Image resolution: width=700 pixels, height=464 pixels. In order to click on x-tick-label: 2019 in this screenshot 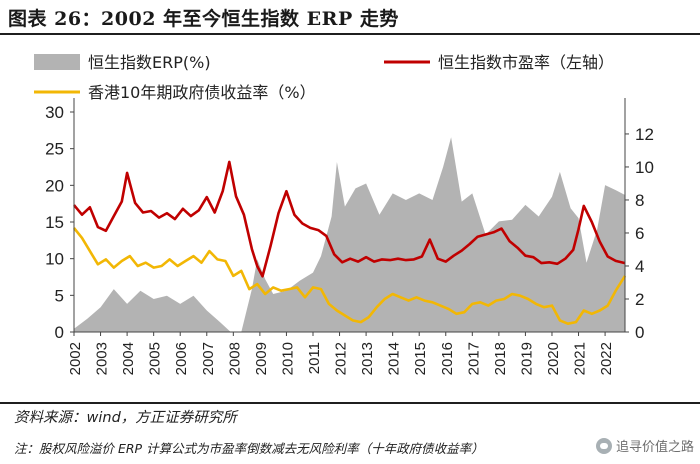, I will do `click(526, 358)`.